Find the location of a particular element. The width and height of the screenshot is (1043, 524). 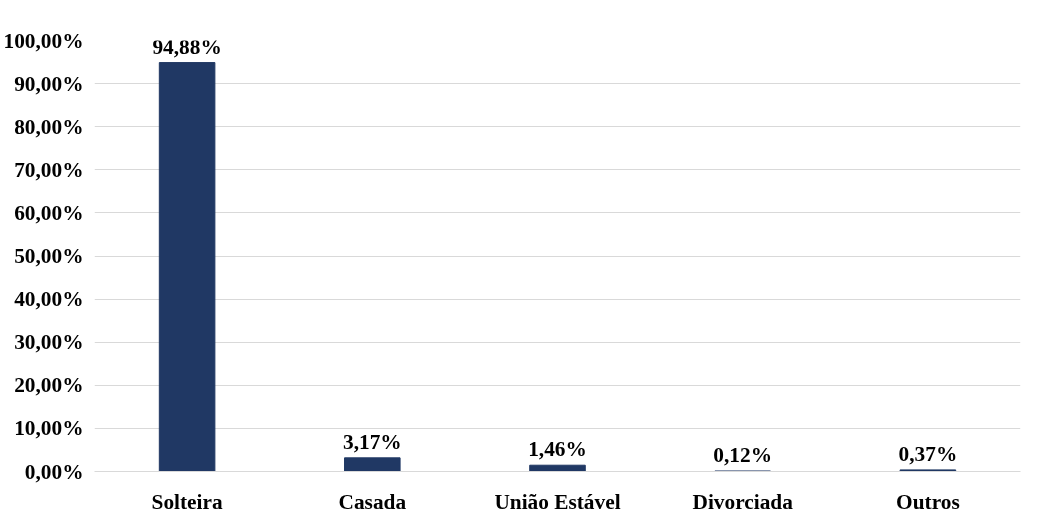

y-tick-label: 100,00% is located at coordinates (43, 40).